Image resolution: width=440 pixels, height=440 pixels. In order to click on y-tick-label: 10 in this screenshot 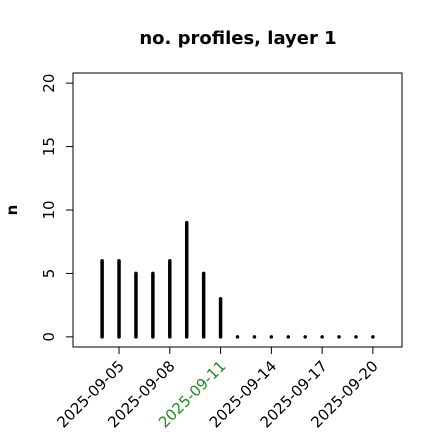, I will do `click(49, 209)`.